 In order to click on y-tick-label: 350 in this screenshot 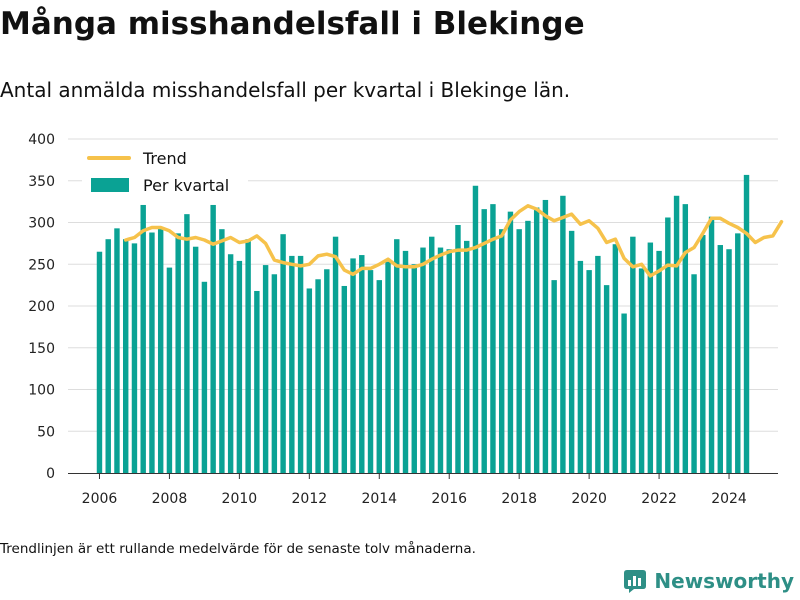, I will do `click(41, 182)`.